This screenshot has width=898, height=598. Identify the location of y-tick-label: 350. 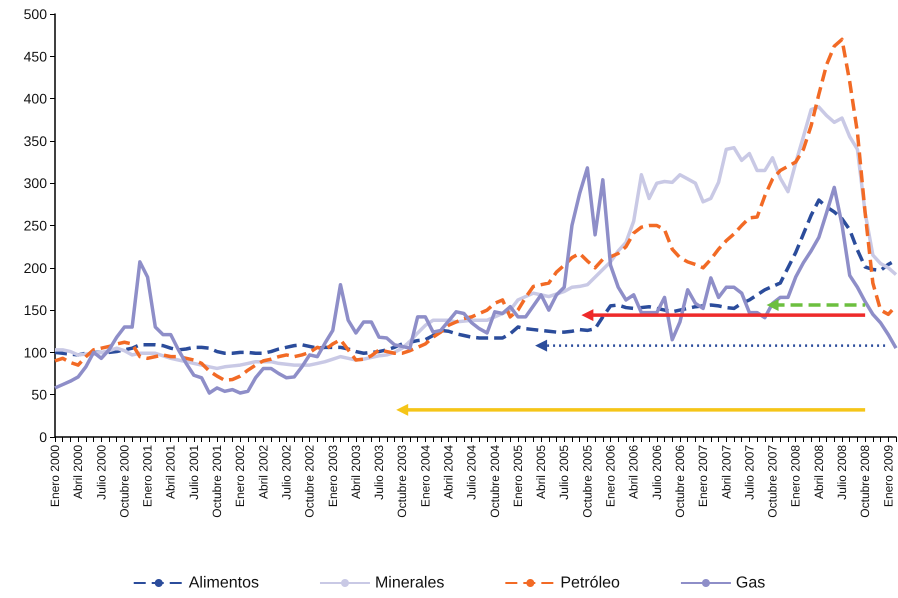
(36, 140).